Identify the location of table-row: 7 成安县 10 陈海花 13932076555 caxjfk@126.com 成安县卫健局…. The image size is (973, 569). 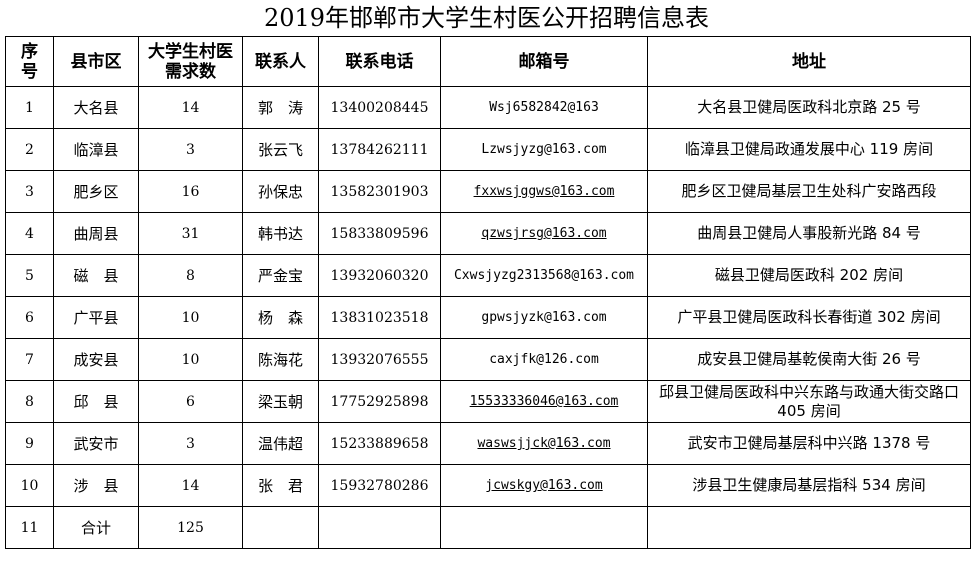
(488, 359).